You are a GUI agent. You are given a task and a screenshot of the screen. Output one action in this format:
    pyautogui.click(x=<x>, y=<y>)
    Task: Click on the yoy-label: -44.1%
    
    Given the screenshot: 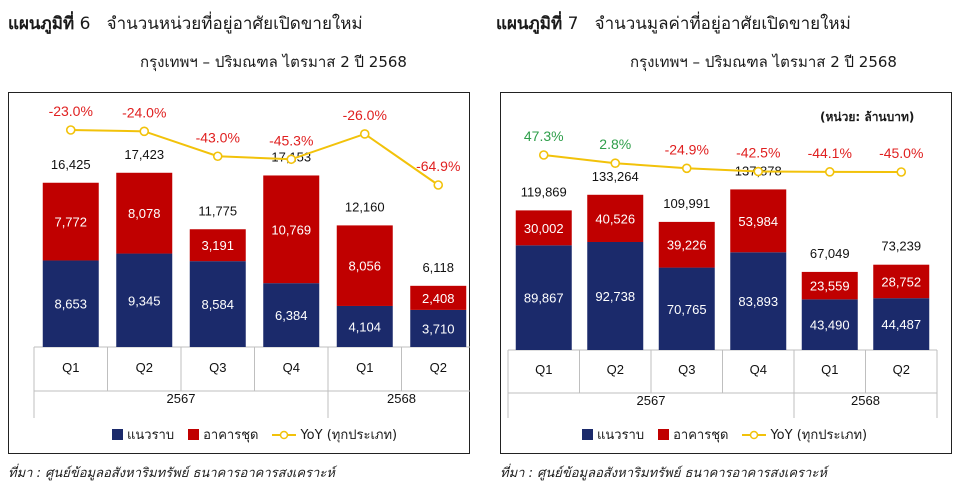 What is the action you would take?
    pyautogui.click(x=830, y=153)
    